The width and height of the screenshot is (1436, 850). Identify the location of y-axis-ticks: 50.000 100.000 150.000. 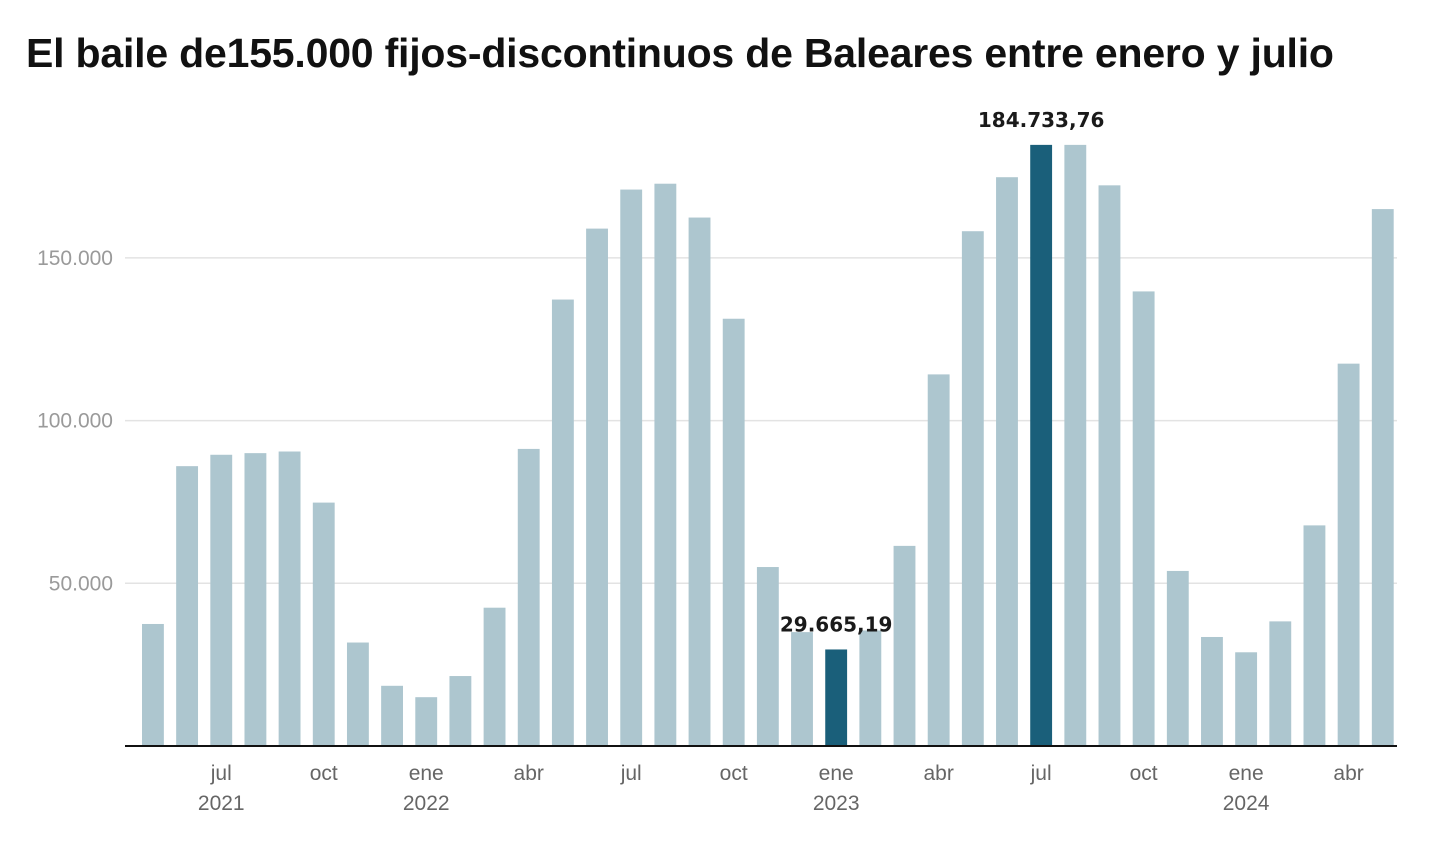
(75, 421).